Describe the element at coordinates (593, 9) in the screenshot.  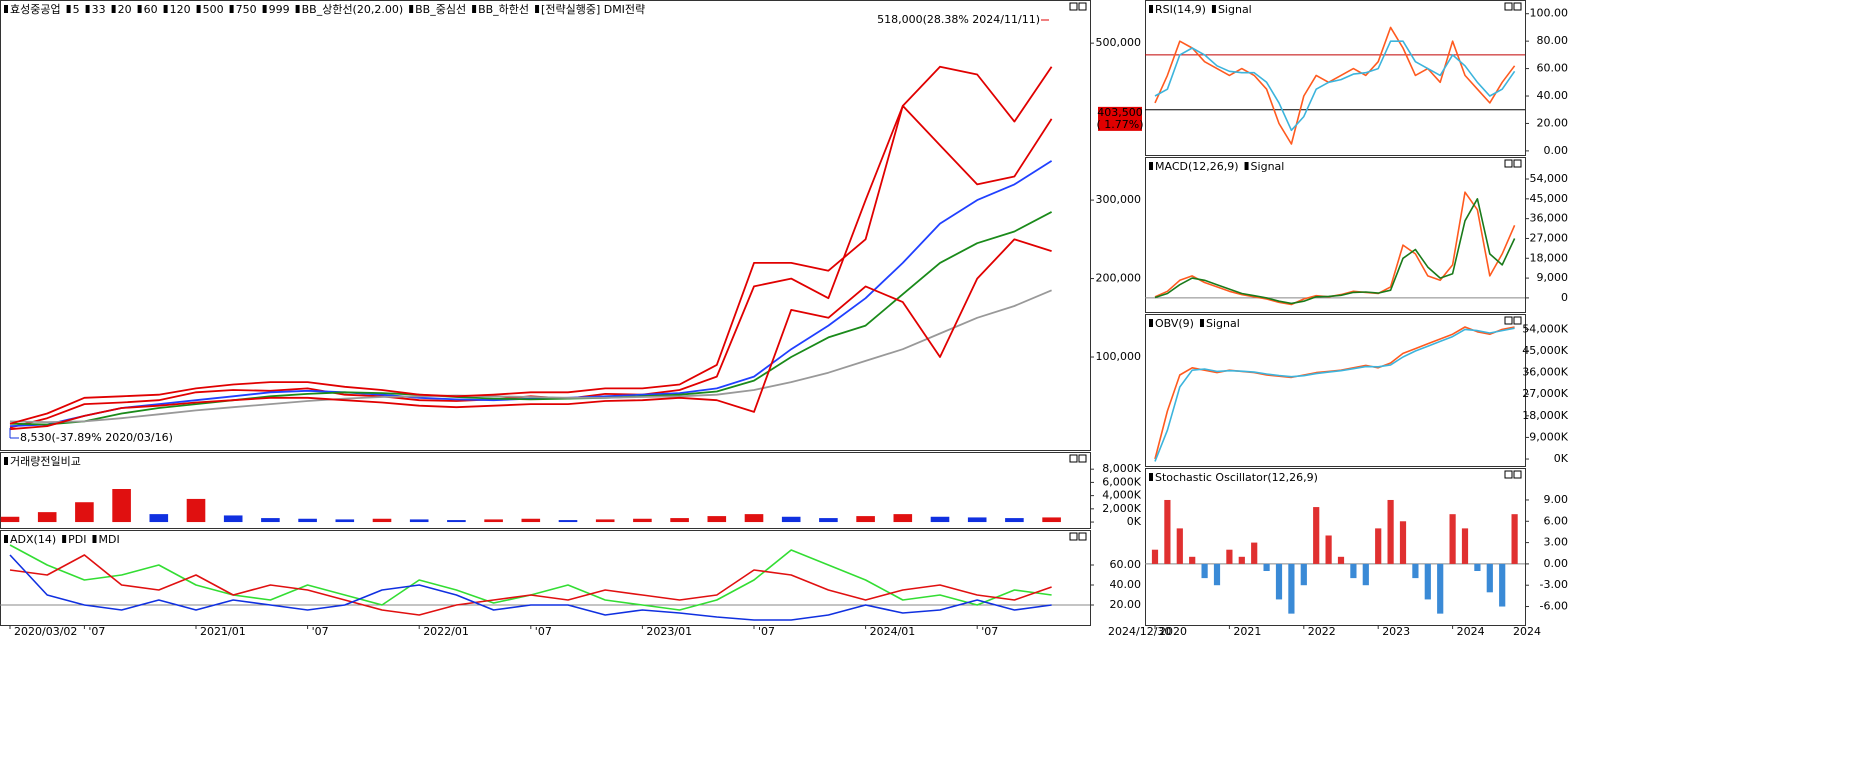
I see `legend-label: [전략실행중] DMI전략` at that location.